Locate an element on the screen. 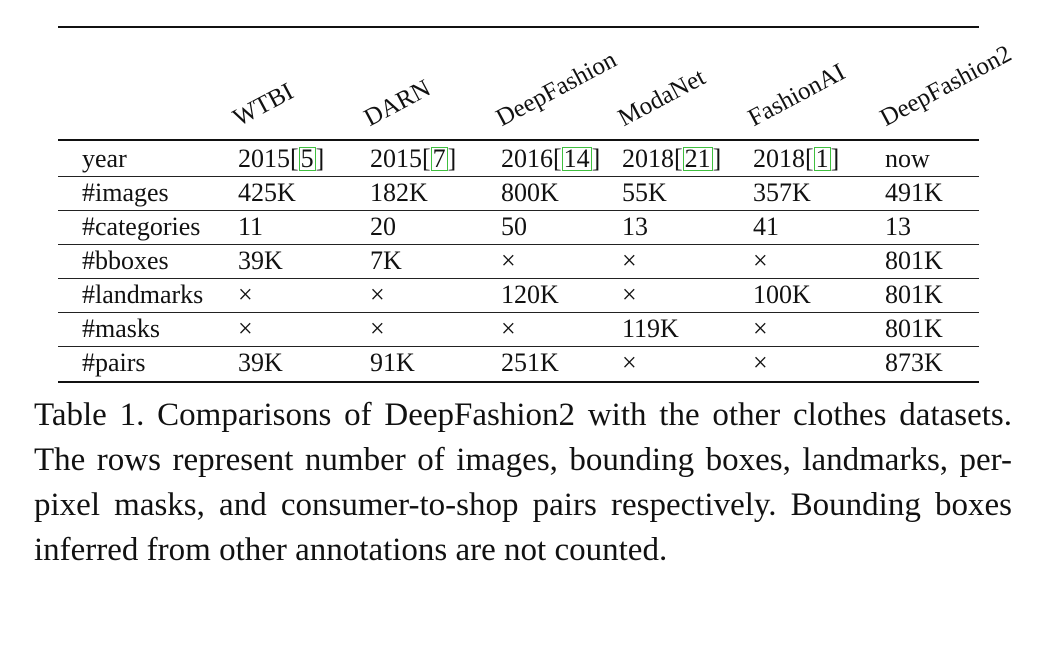  table-cell: 251K is located at coordinates (530, 363).